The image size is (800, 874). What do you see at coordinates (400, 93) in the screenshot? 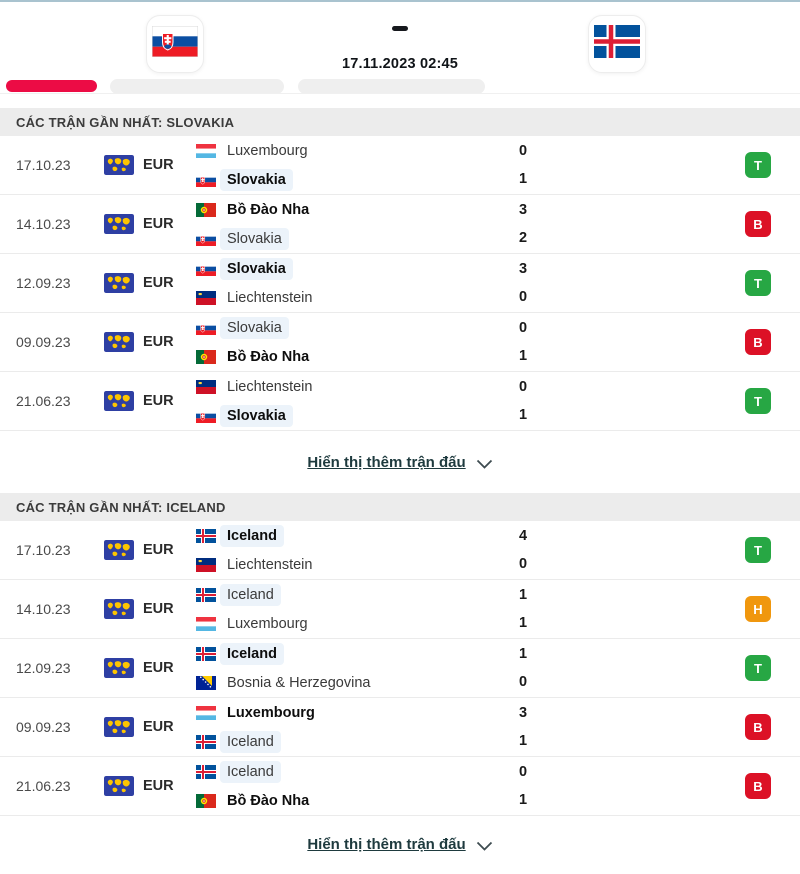
I see `tabs-divider` at bounding box center [400, 93].